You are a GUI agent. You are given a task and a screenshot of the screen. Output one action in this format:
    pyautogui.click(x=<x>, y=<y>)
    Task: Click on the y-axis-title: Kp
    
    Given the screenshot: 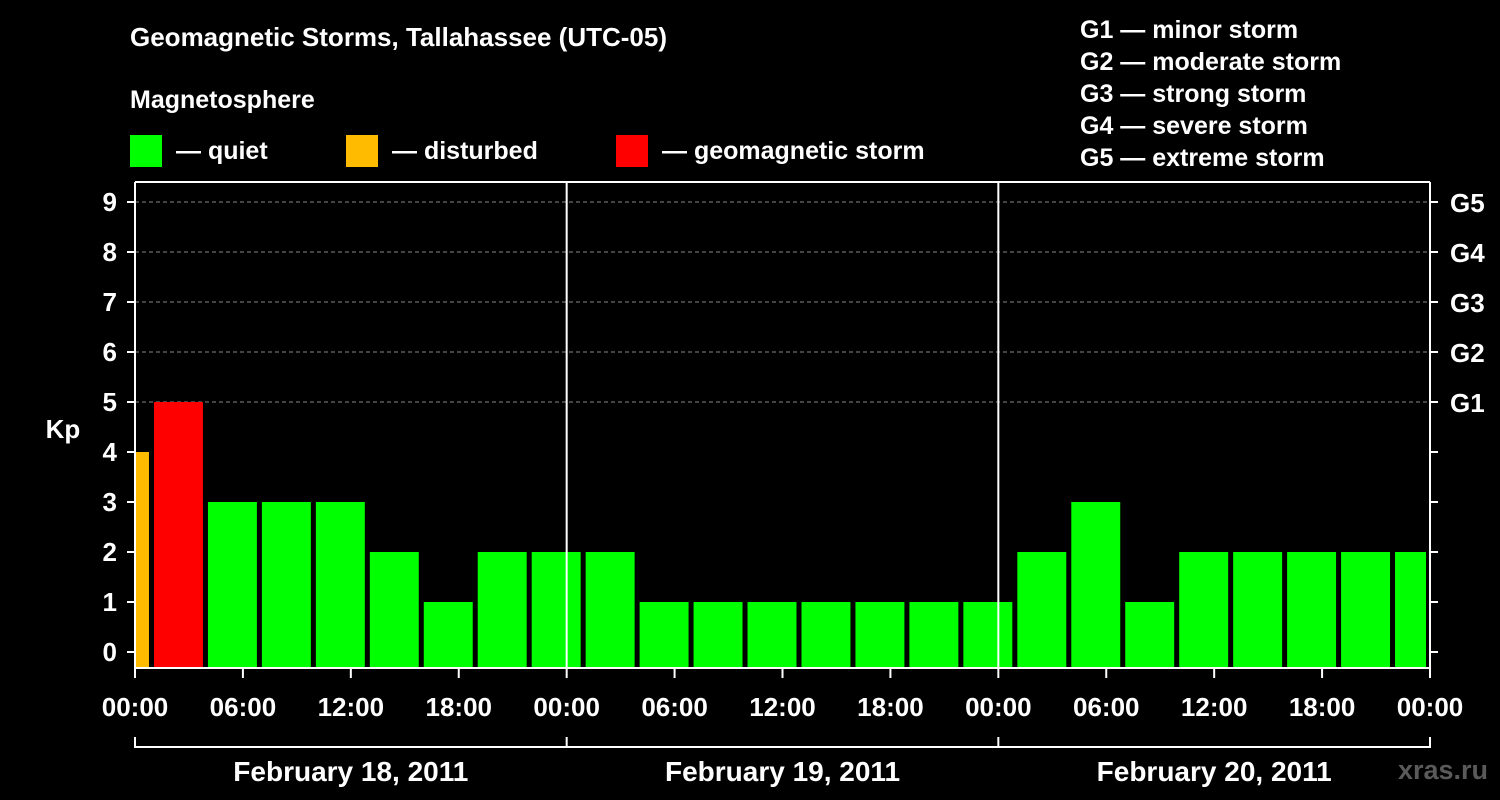 What is the action you would take?
    pyautogui.click(x=63, y=429)
    